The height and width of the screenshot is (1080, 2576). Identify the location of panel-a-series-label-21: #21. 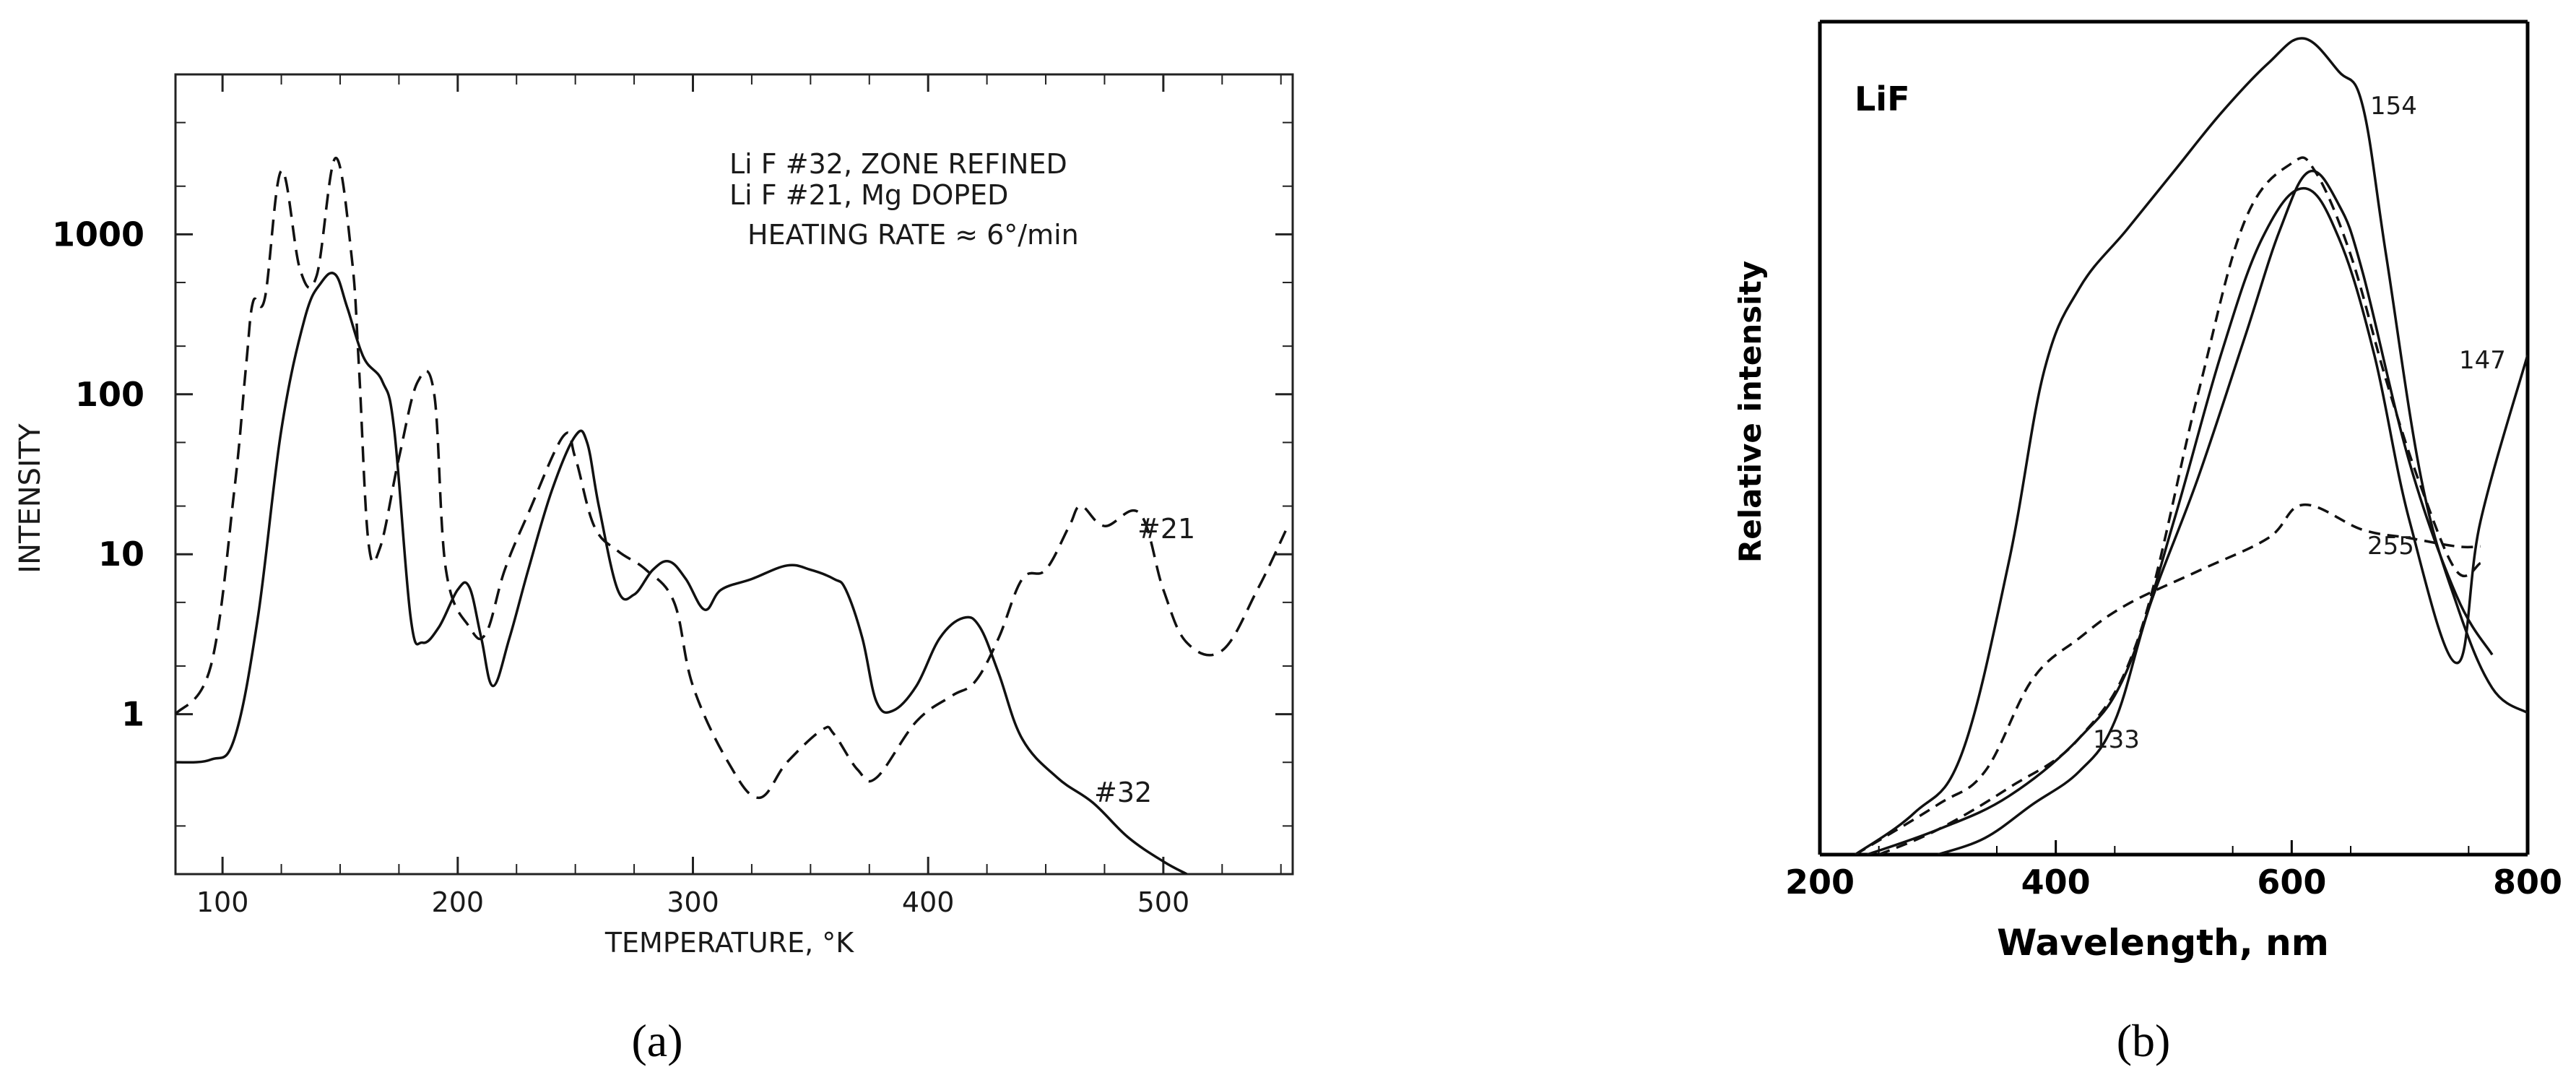
(1166, 529).